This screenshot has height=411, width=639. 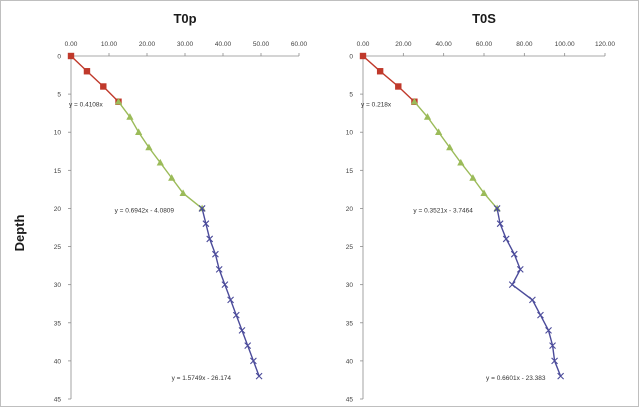 What do you see at coordinates (86, 105) in the screenshot?
I see `trendline-equation: y = 0.4108x` at bounding box center [86, 105].